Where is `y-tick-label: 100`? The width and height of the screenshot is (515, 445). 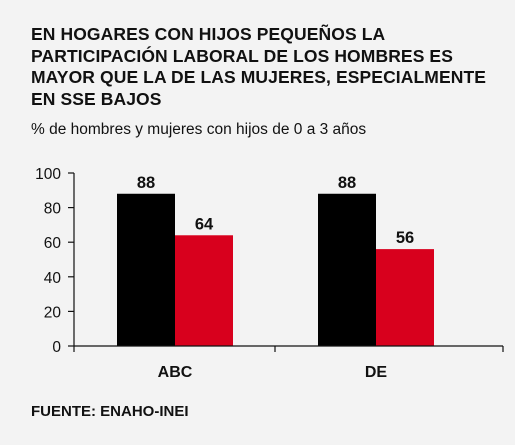
y-tick-label: 100 is located at coordinates (48, 174).